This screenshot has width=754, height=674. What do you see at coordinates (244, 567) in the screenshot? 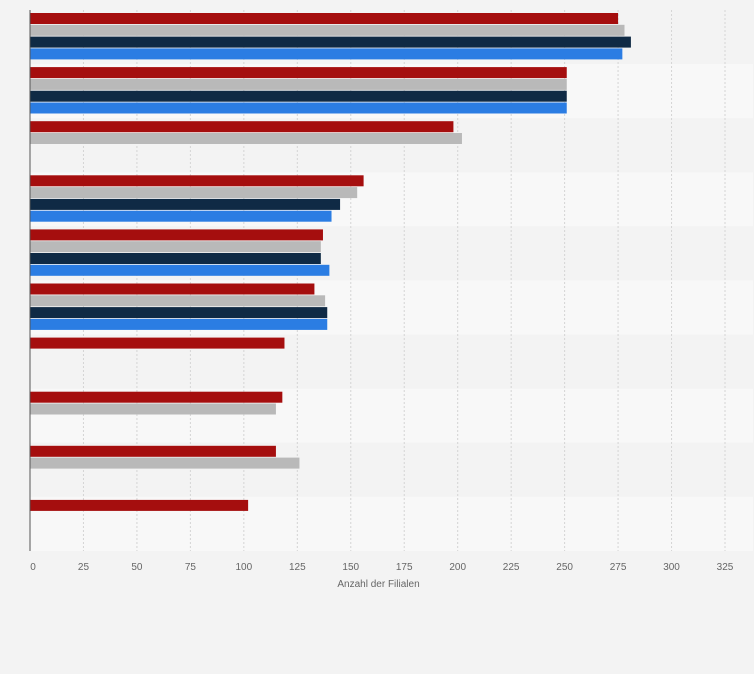
I see `x-tick-label: 100` at bounding box center [244, 567].